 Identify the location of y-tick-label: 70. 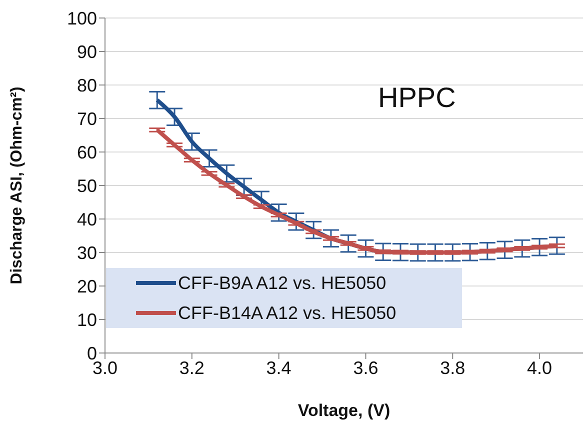
(86, 118).